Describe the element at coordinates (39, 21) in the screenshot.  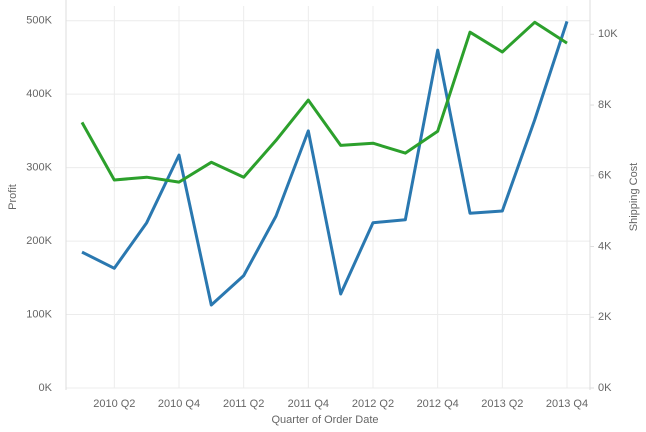
I see `y-tick-label: 500K` at that location.